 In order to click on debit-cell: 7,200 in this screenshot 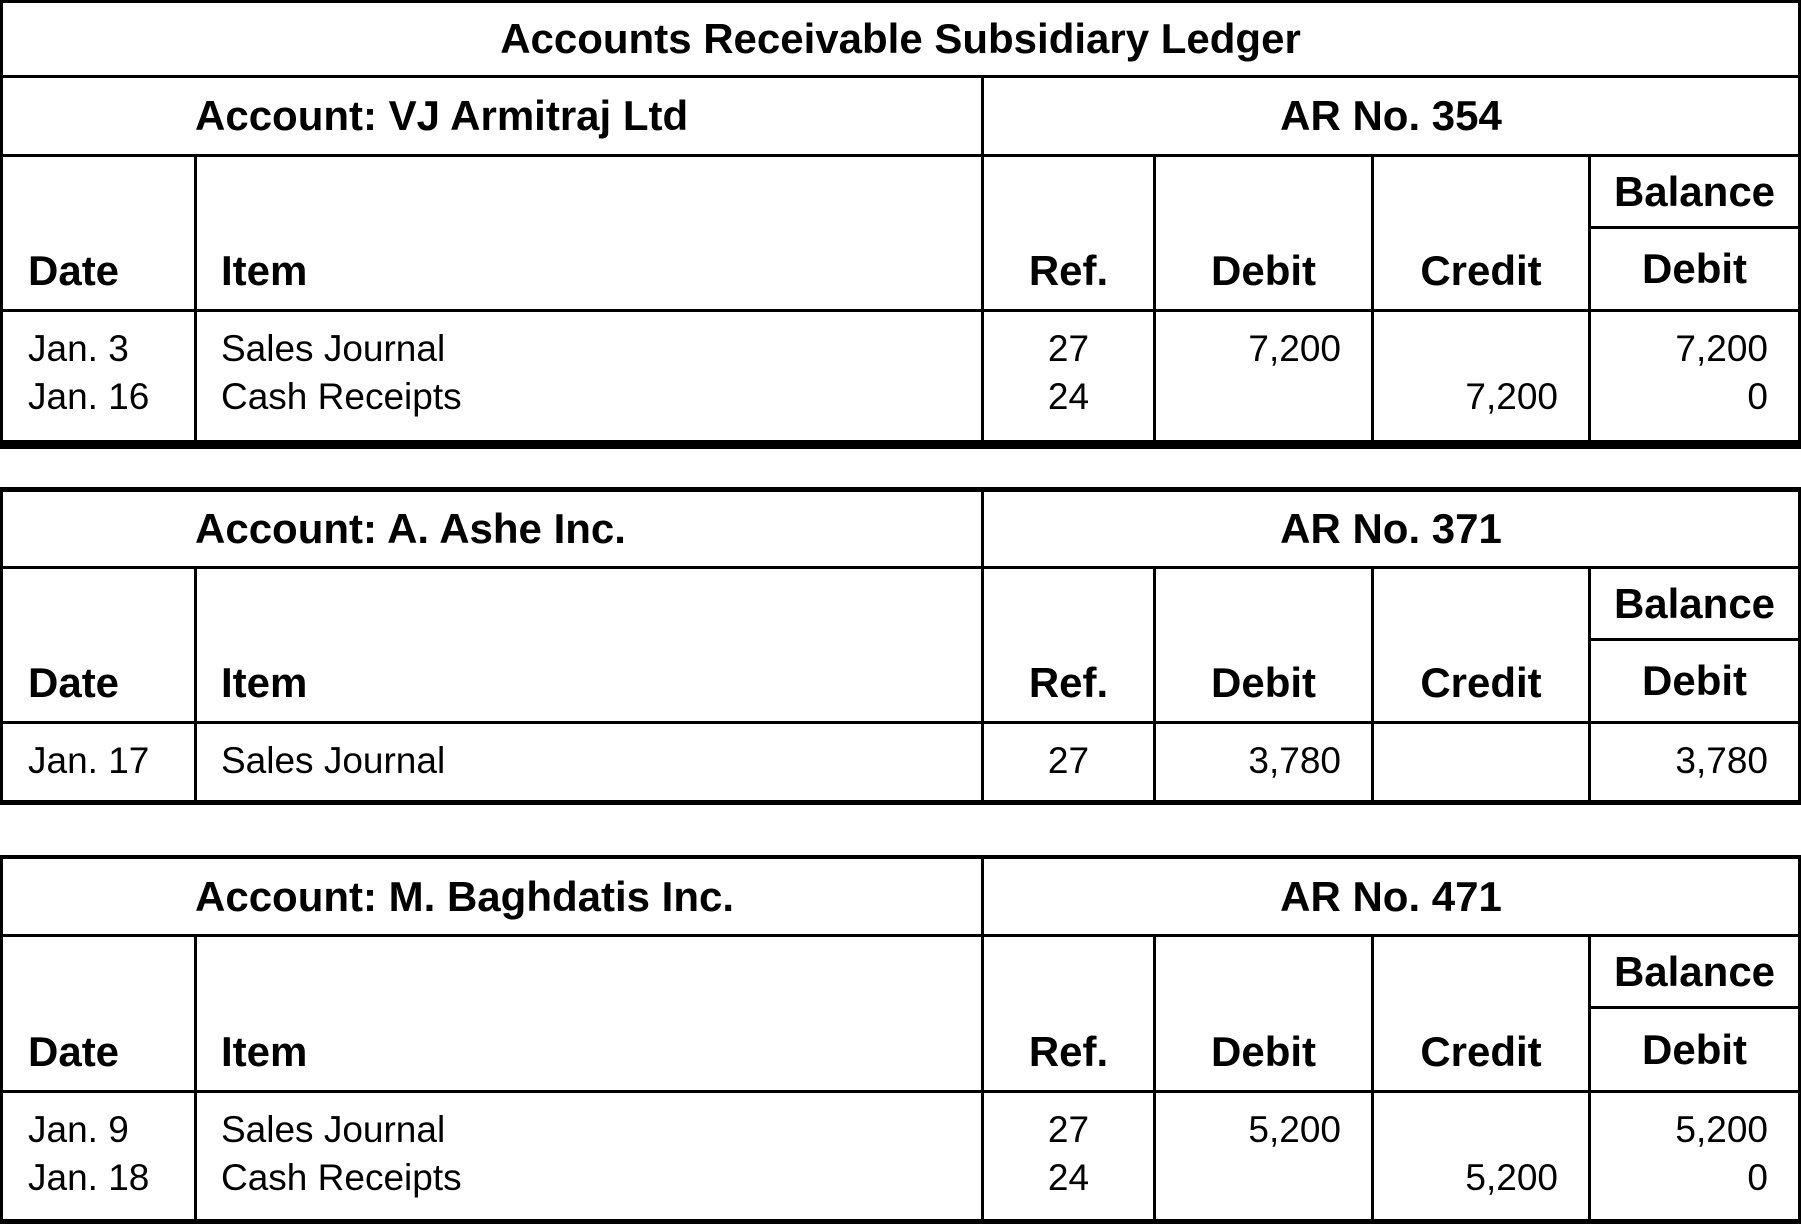, I will do `click(1262, 376)`.